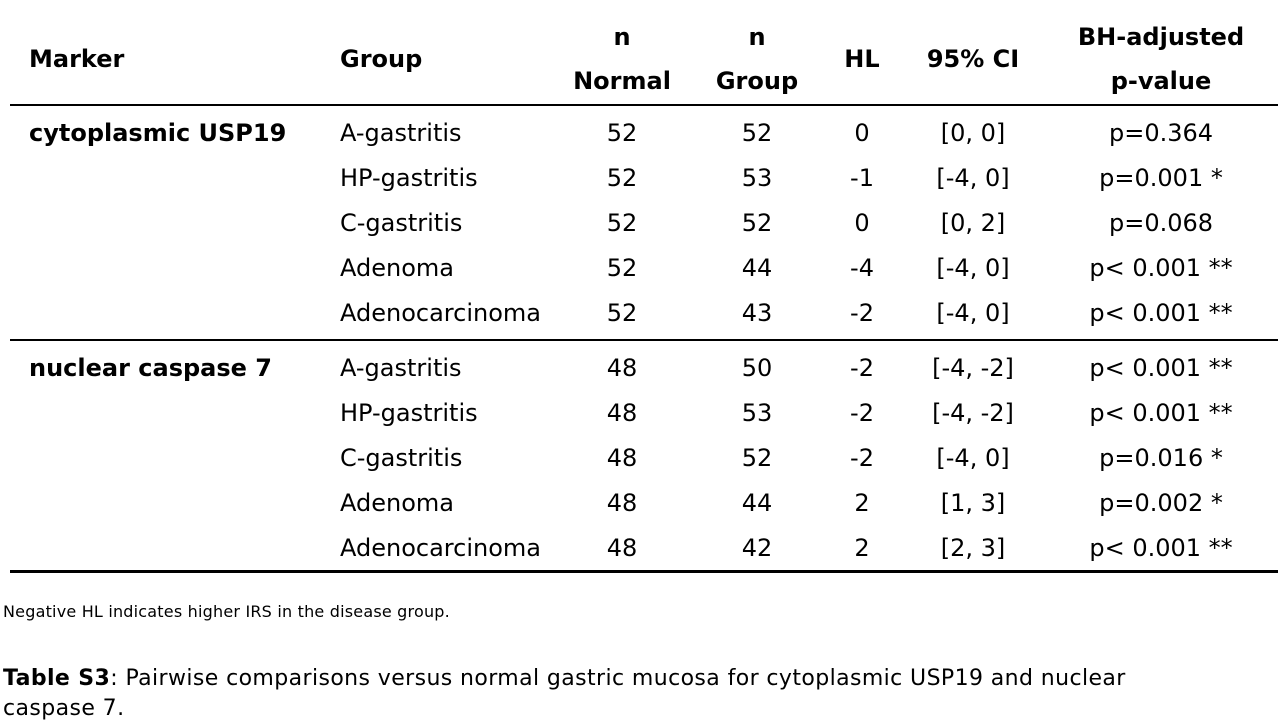 The width and height of the screenshot is (1284, 728). Describe the element at coordinates (381, 59) in the screenshot. I see `header-group: Group` at that location.